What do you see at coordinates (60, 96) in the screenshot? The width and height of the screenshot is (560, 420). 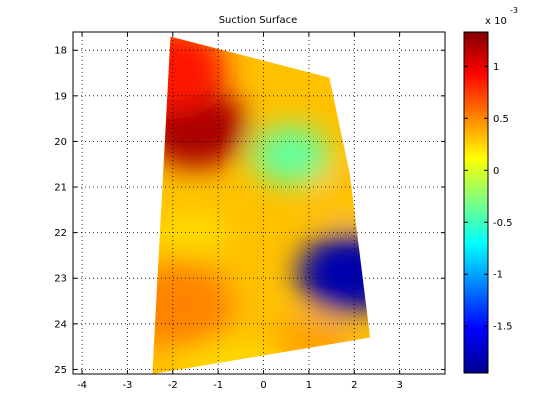 I see `y-tick-label: 19` at bounding box center [60, 96].